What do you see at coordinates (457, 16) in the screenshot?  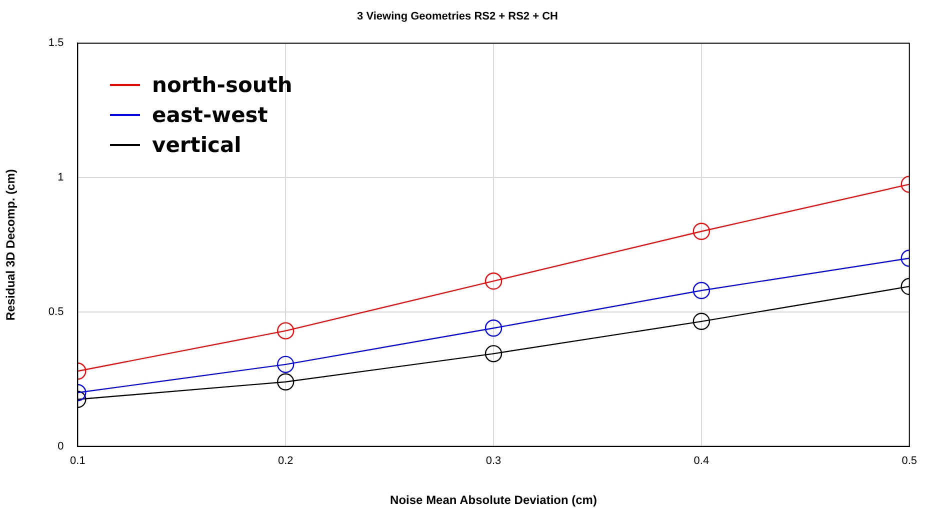 I see `chart-title: 3 Viewing Geometries RS2 + RS2 + CH` at bounding box center [457, 16].